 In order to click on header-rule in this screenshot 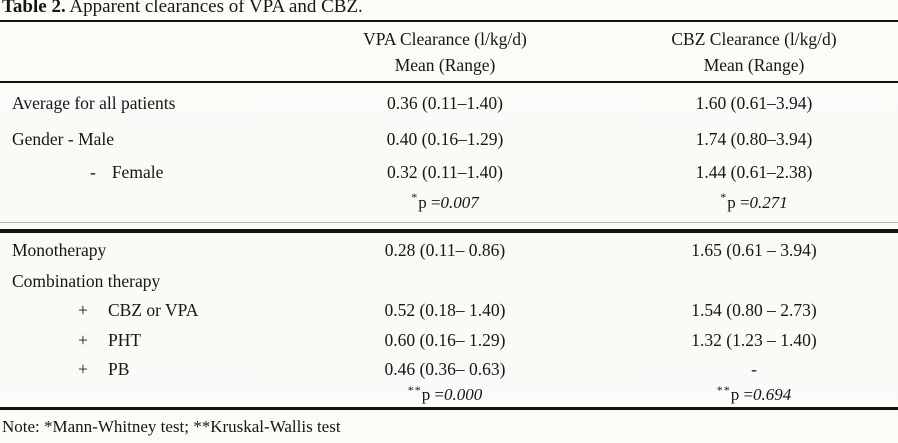, I will do `click(449, 82)`.